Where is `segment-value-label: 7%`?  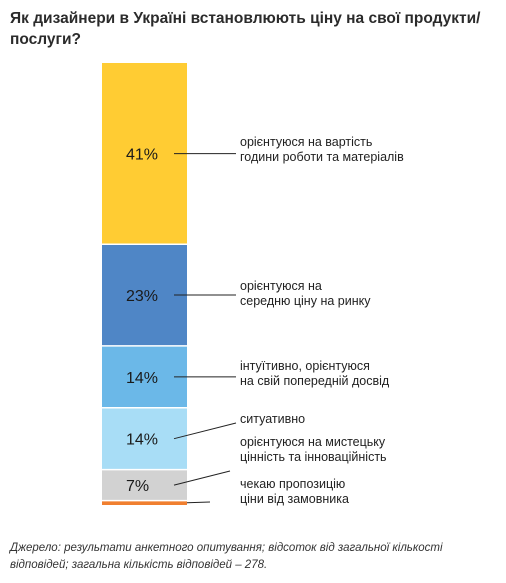 segment-value-label: 7% is located at coordinates (137, 486).